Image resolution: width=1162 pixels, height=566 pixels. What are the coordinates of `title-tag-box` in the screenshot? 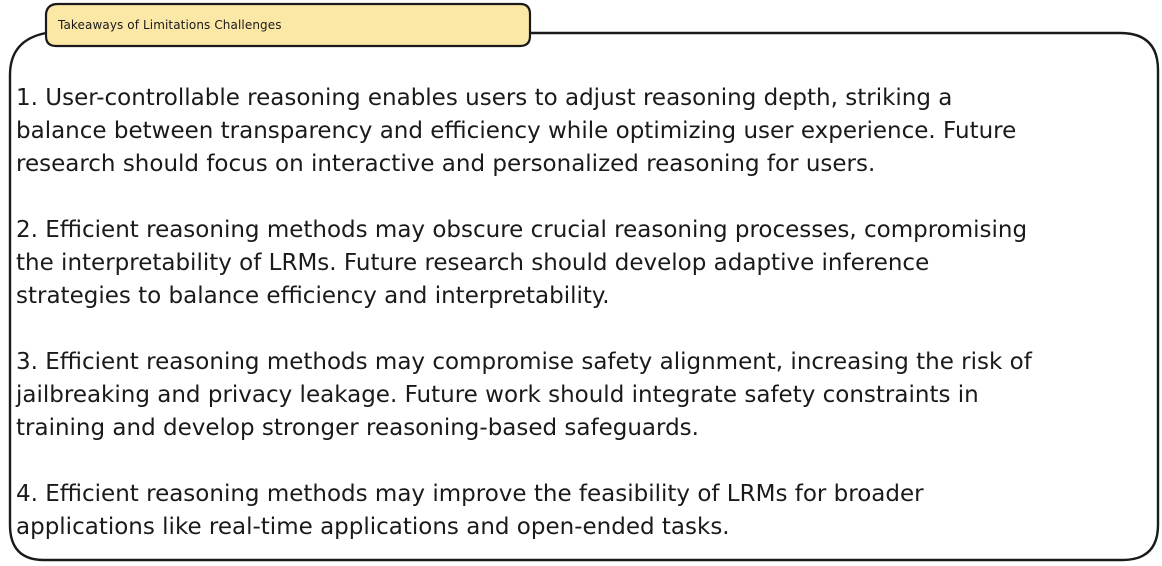 It's located at (288, 25).